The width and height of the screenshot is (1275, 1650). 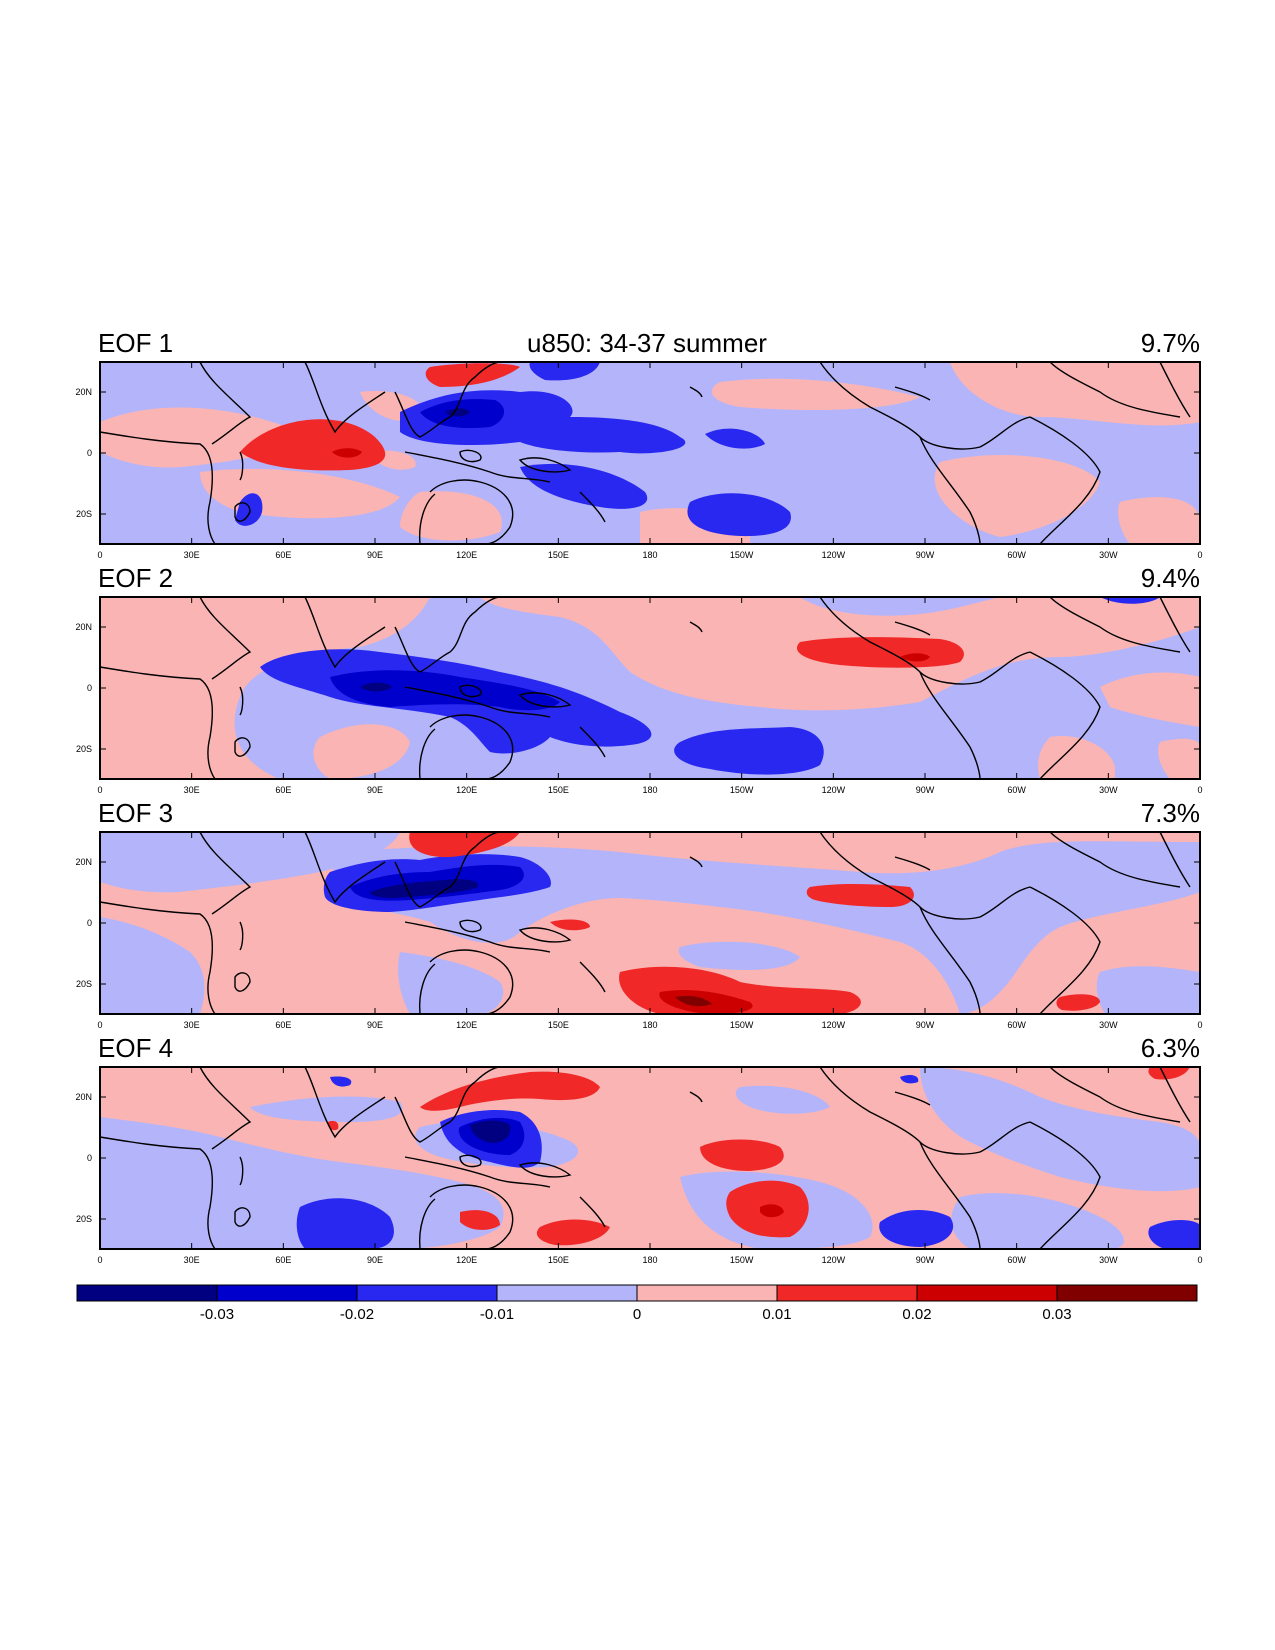 What do you see at coordinates (637, 1314) in the screenshot?
I see `colorbar-label: 0` at bounding box center [637, 1314].